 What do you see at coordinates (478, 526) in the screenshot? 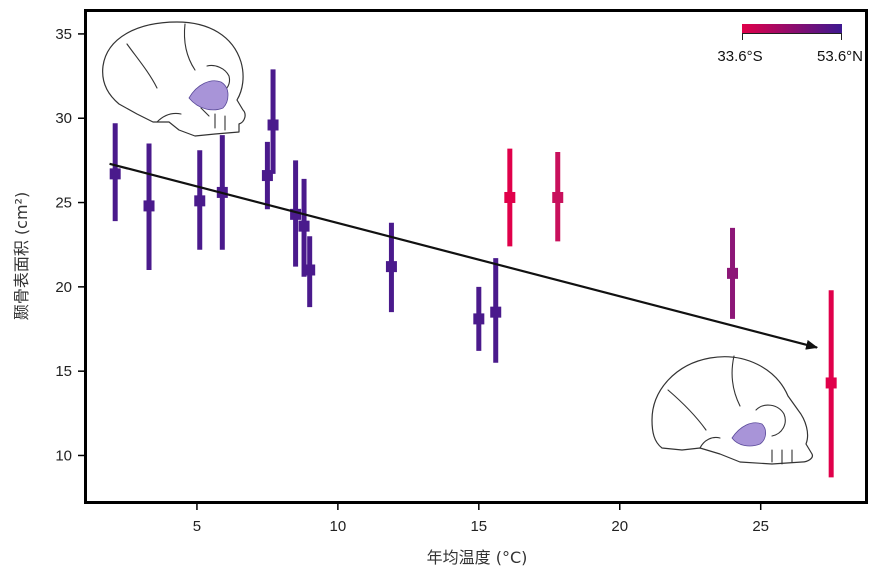
I see `x-tick-label: 15` at bounding box center [478, 526].